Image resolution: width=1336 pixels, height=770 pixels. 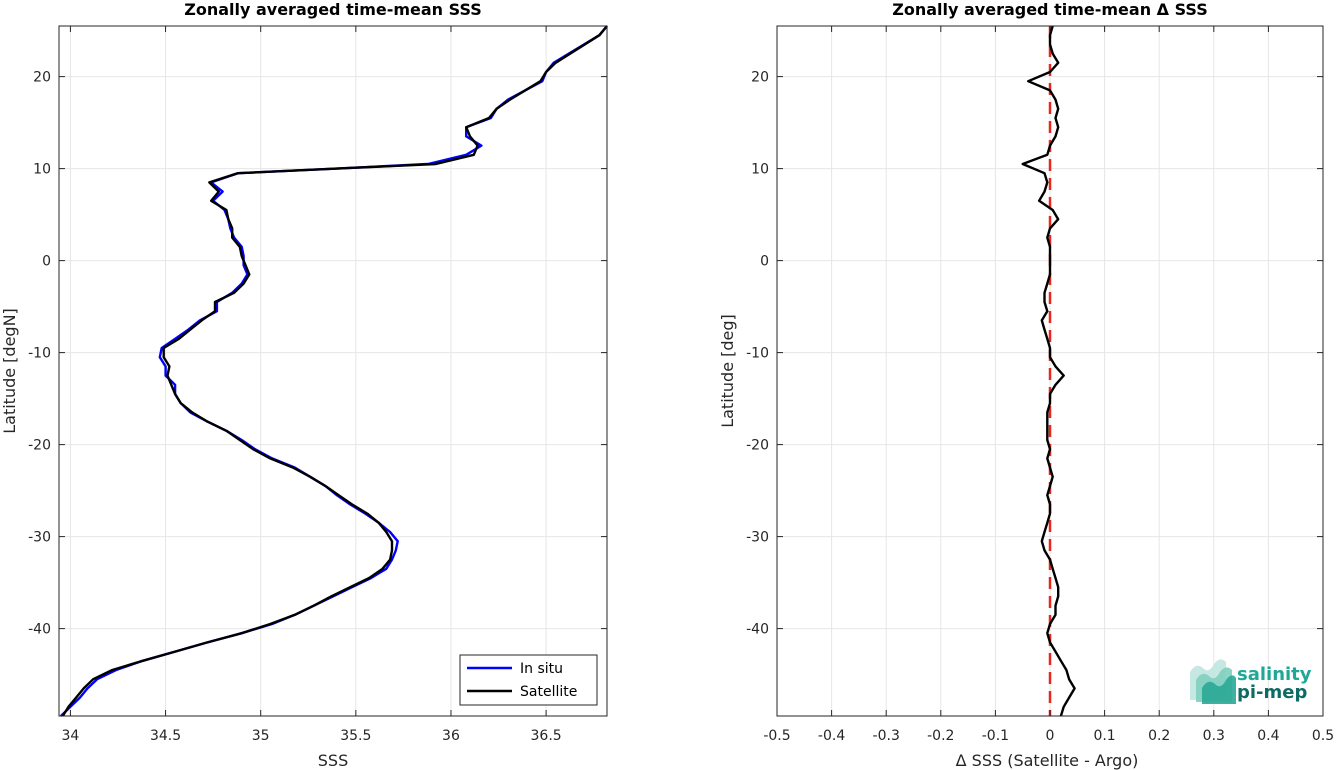 I want to click on right-series-line-delta-sss, so click(x=1048, y=371).